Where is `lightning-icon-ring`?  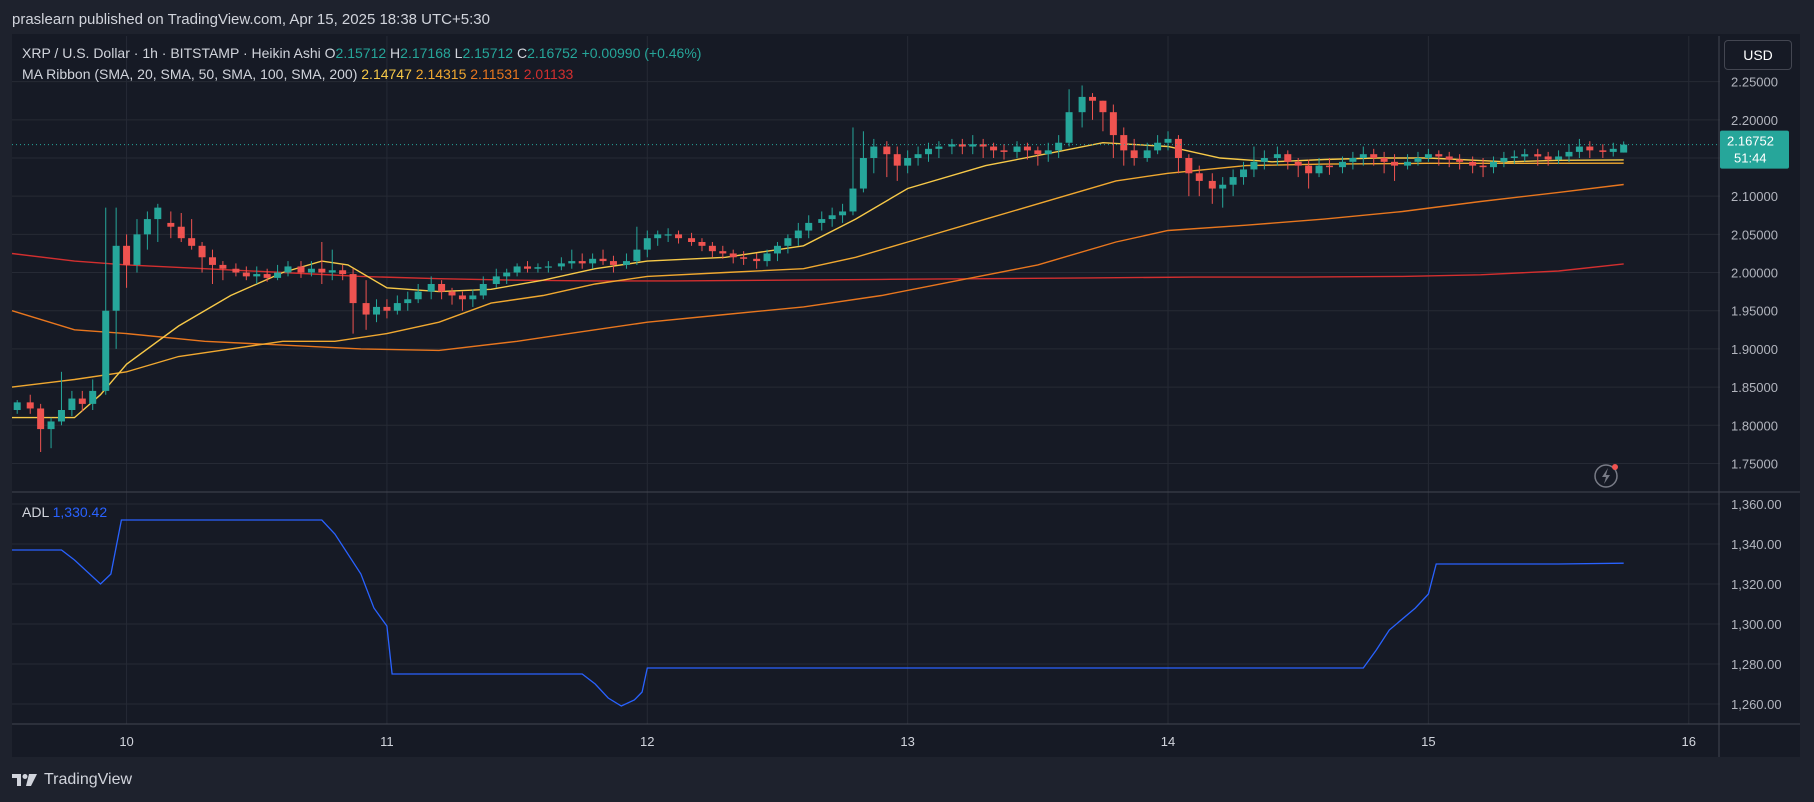 lightning-icon-ring is located at coordinates (1606, 476).